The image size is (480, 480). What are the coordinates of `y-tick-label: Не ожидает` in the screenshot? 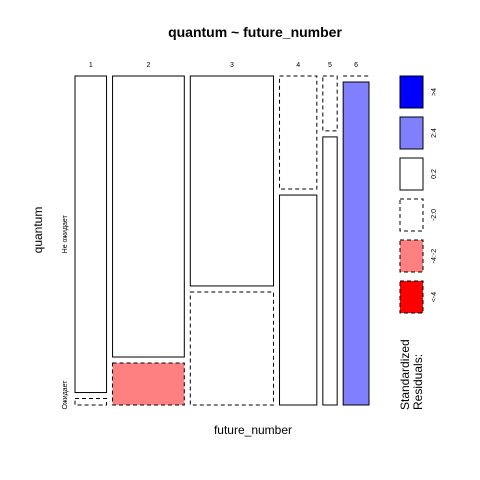 It's located at (65, 233).